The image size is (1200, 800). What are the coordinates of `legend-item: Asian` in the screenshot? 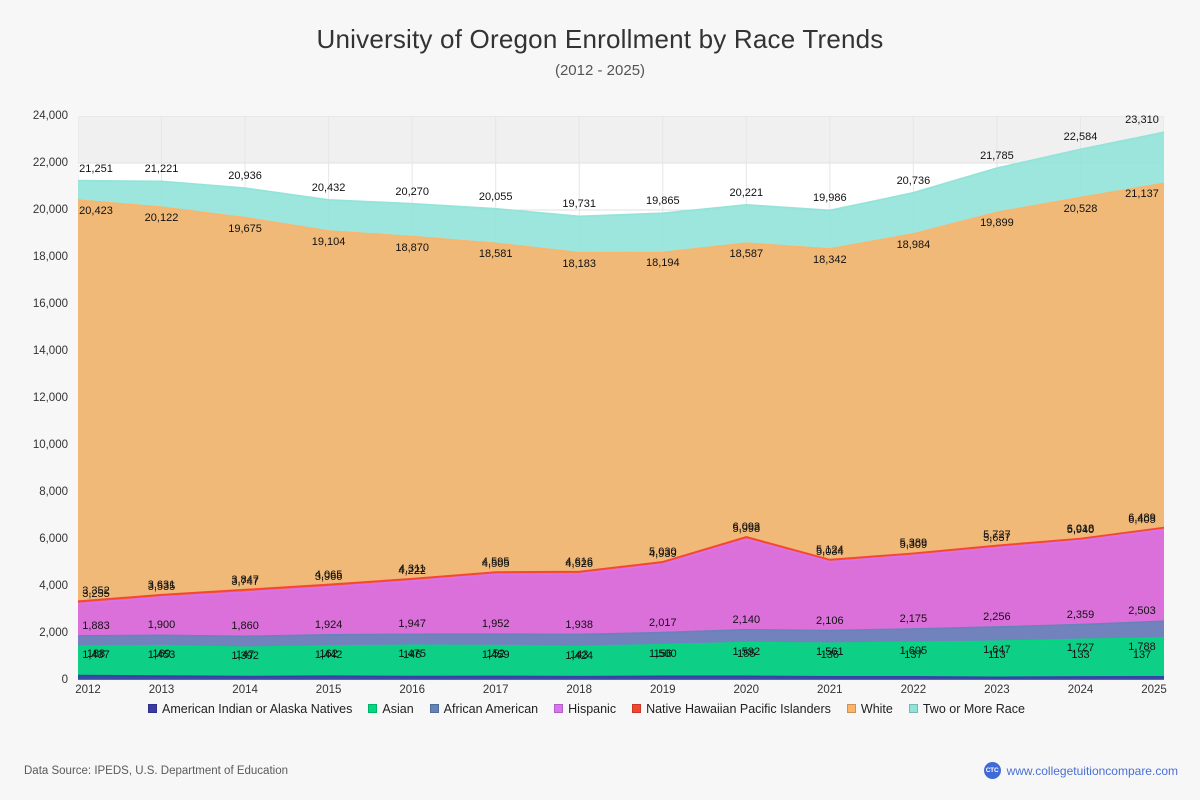 It's located at (391, 709).